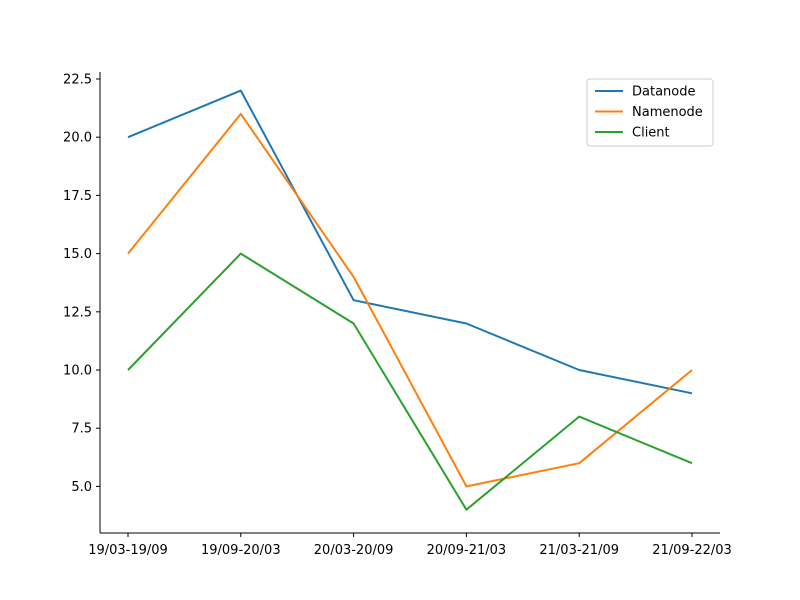 The image size is (800, 600). What do you see at coordinates (81, 429) in the screenshot?
I see `y-tick-label: 7.5` at bounding box center [81, 429].